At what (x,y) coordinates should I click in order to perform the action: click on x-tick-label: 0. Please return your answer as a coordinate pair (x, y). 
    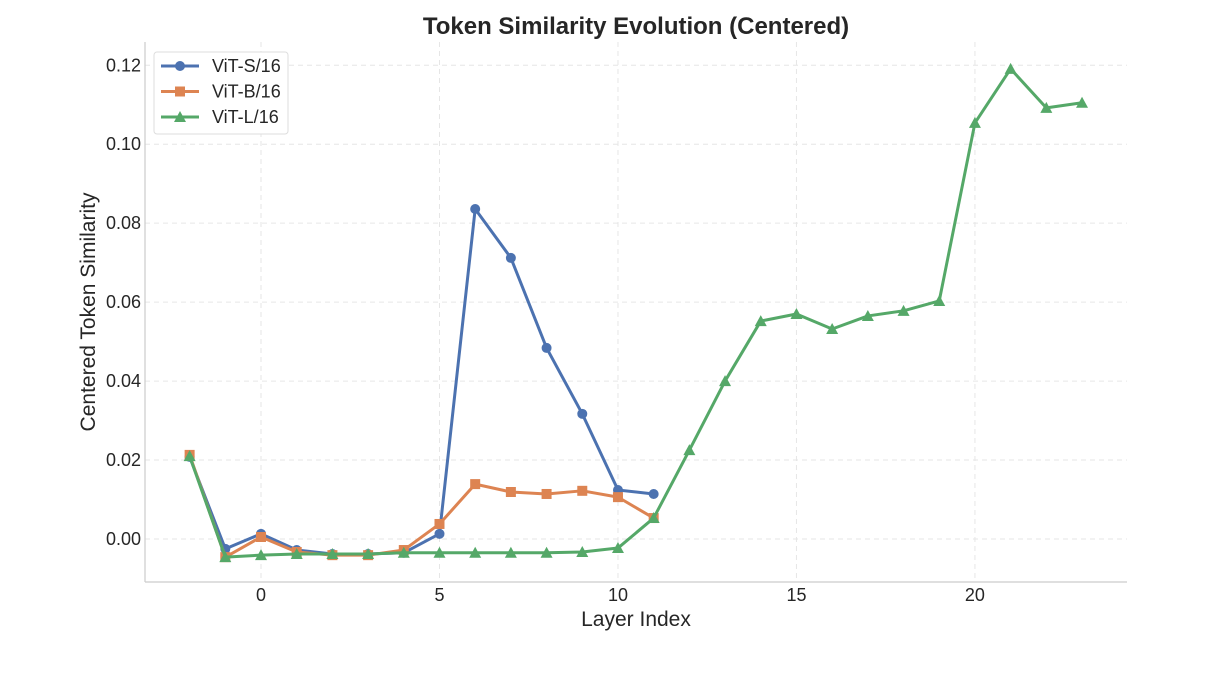
    Looking at the image, I should click on (261, 595).